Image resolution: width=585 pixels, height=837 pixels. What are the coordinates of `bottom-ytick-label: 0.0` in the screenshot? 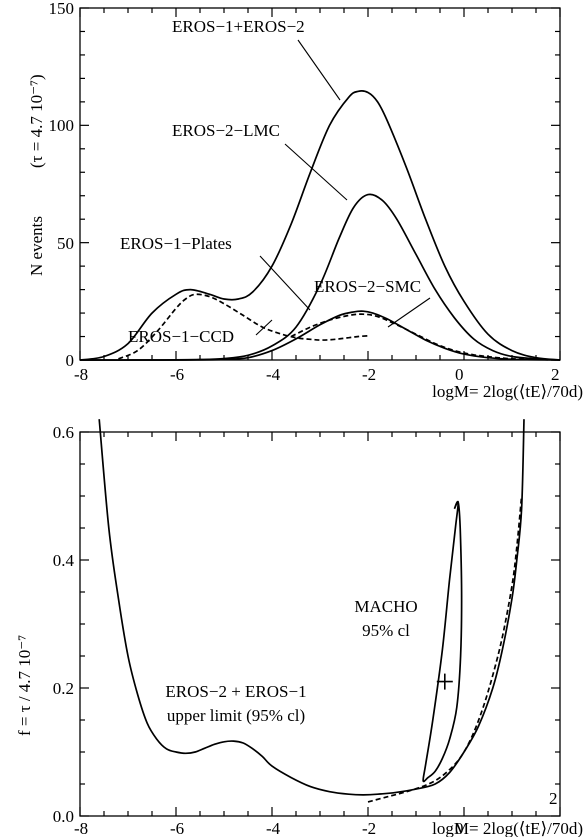 It's located at (63, 816).